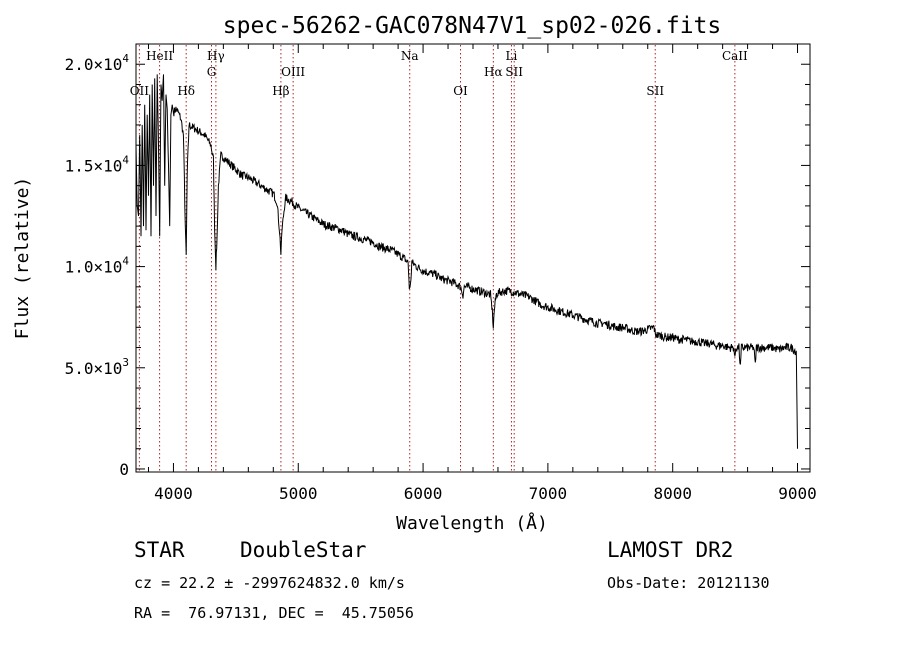 This screenshot has width=900, height=649. What do you see at coordinates (212, 72) in the screenshot?
I see `spectral-line-label: G` at bounding box center [212, 72].